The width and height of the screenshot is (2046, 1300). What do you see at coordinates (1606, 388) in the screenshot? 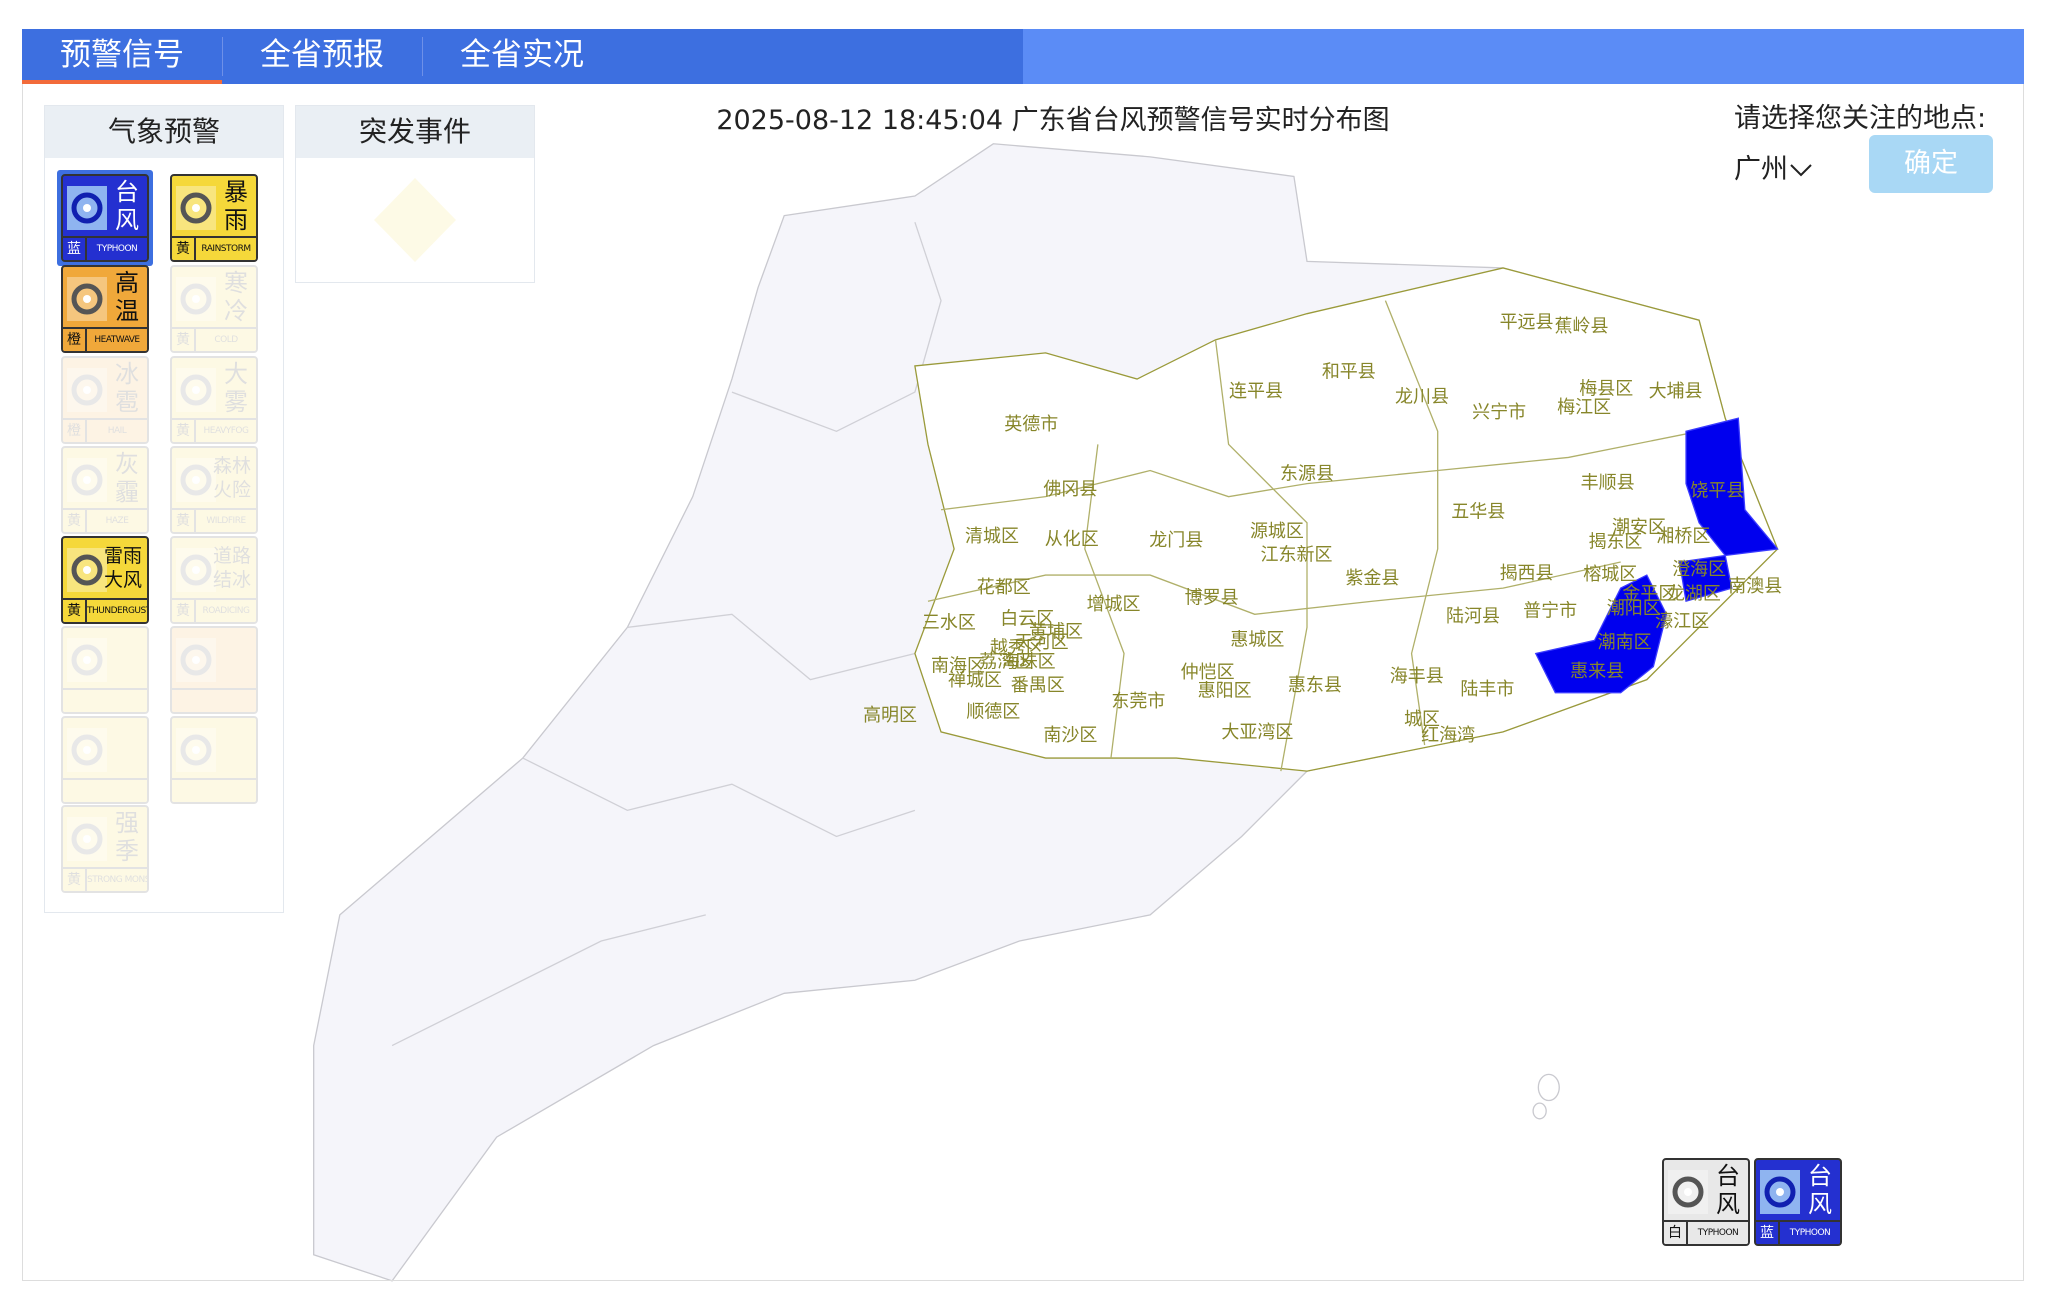
I see `district-label: 梅县区` at bounding box center [1606, 388].